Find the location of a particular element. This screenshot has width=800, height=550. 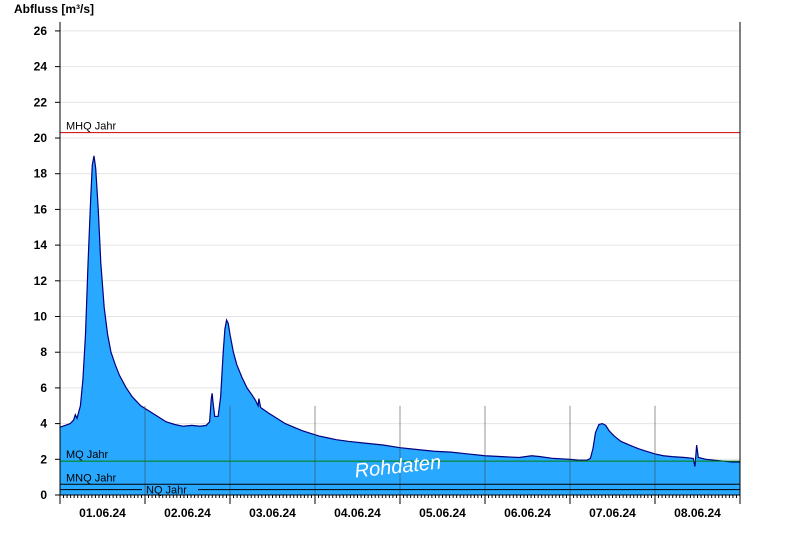

y-tick-label-16: 16 is located at coordinates (41, 209).